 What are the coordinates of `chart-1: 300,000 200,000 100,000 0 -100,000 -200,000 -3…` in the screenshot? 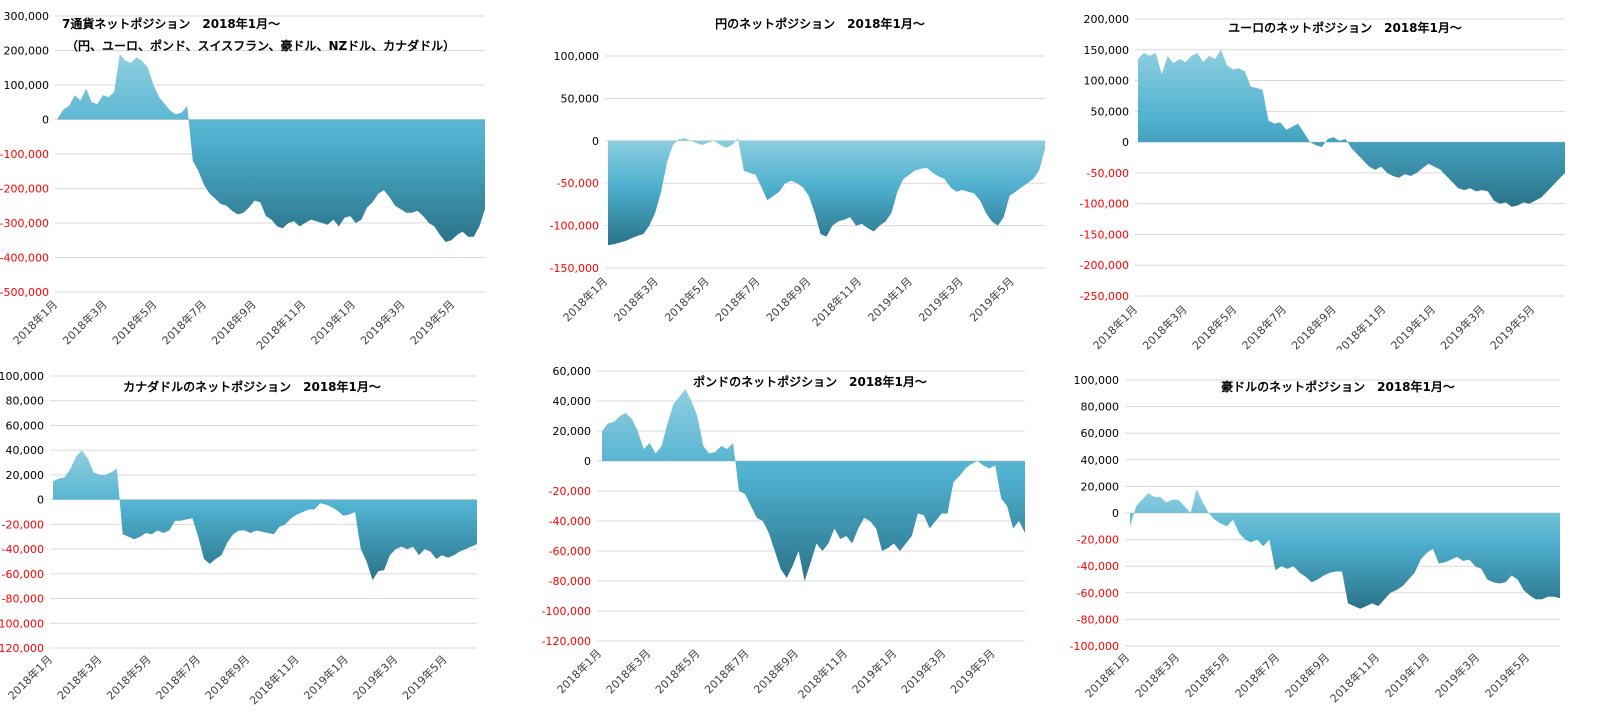 It's located at (242, 180).